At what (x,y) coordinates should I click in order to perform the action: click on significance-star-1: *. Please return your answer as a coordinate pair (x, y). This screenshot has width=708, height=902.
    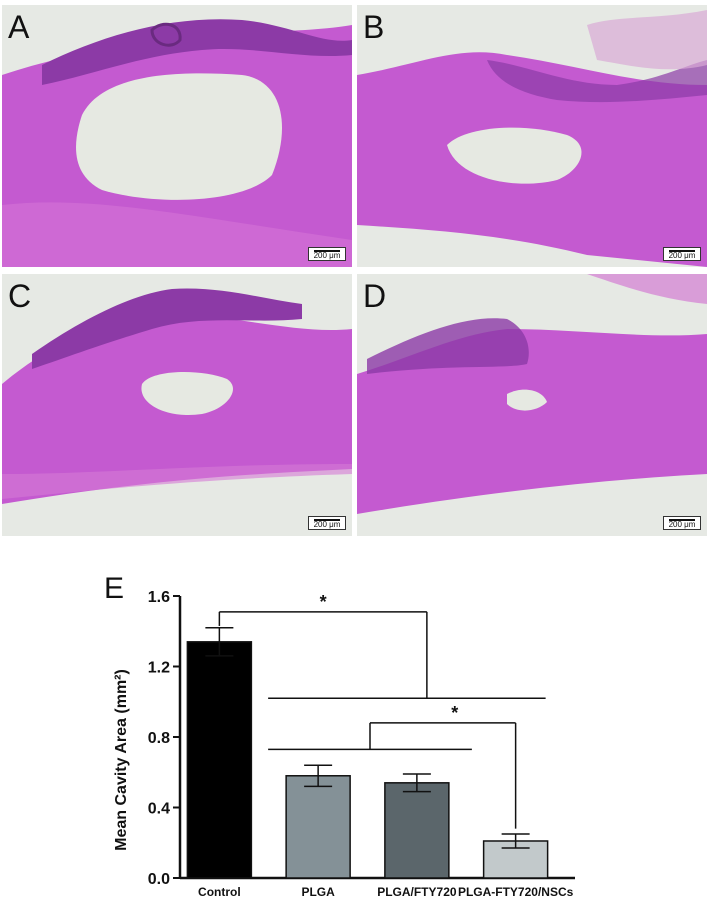
    Looking at the image, I should click on (323, 602).